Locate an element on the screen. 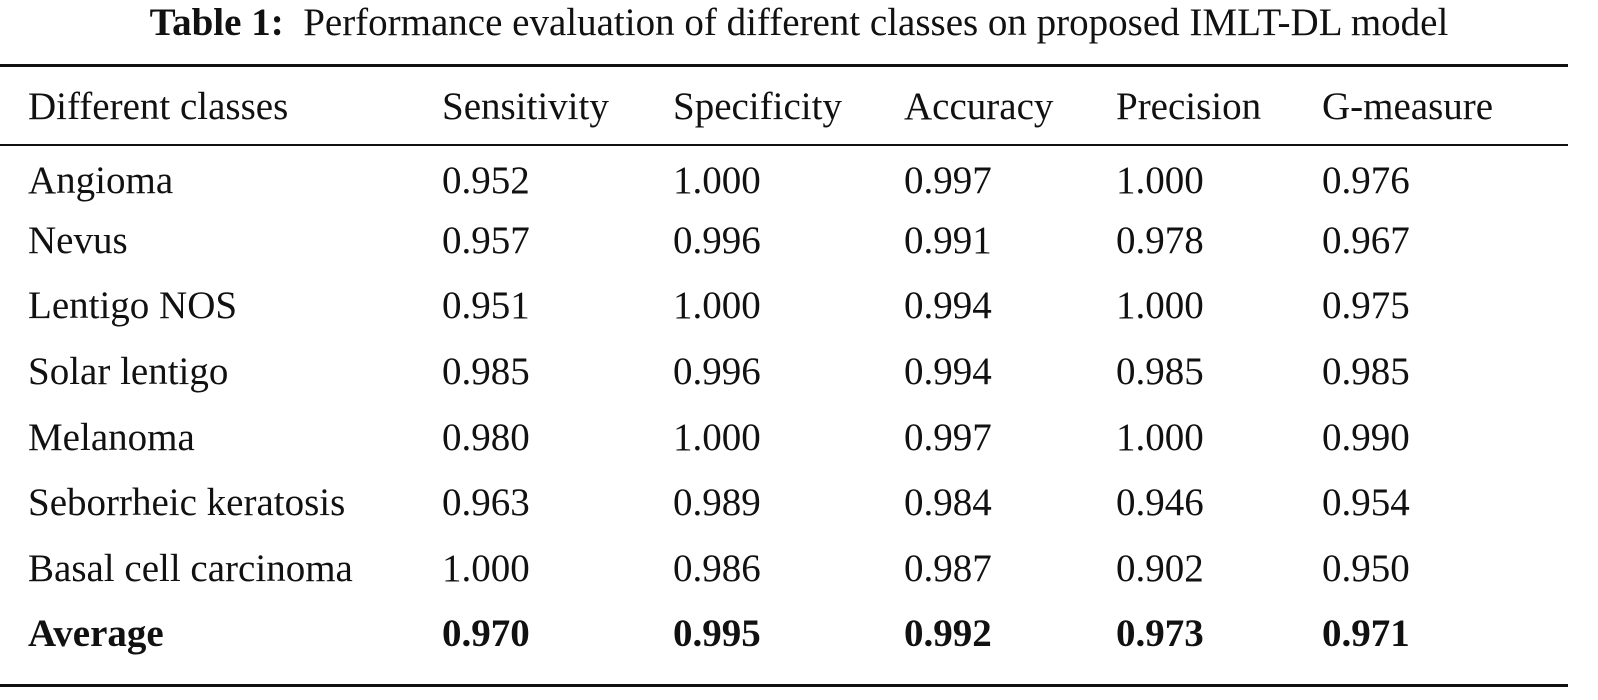  class-name-cell: Basal cell carcinoma is located at coordinates (190, 568).